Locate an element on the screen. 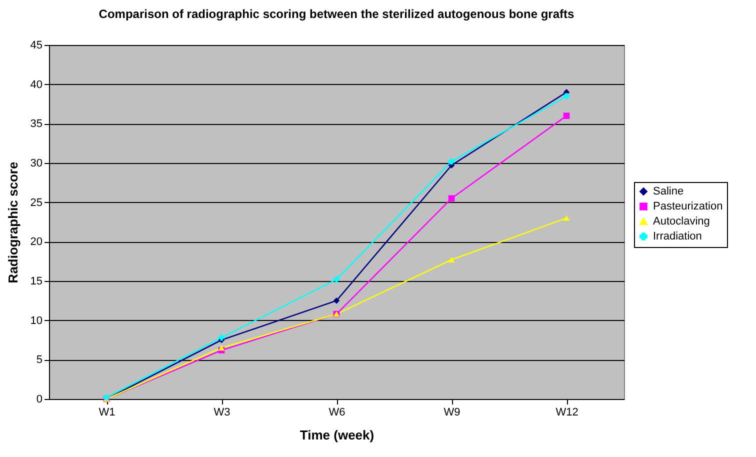 This screenshot has width=756, height=457. y-tick-label: 5 is located at coordinates (39, 360).